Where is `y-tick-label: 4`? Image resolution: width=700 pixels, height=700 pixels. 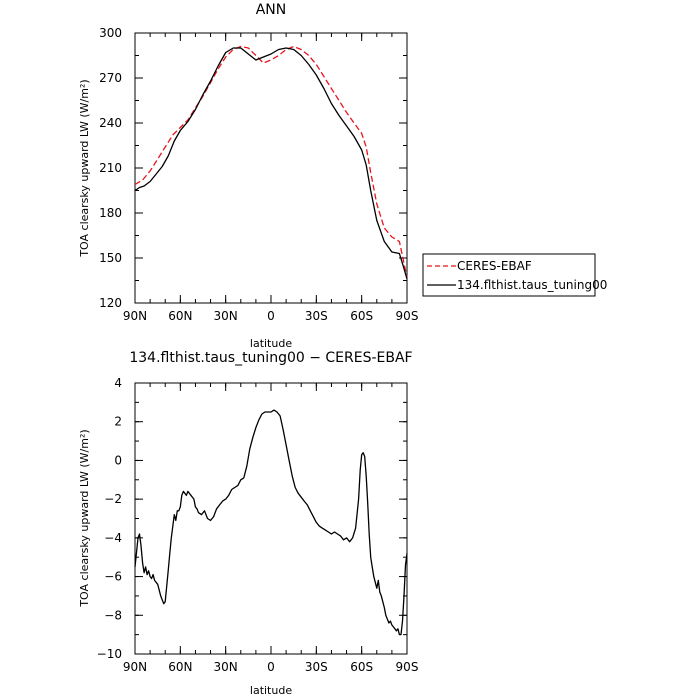
y-tick-label: 4 is located at coordinates (118, 383).